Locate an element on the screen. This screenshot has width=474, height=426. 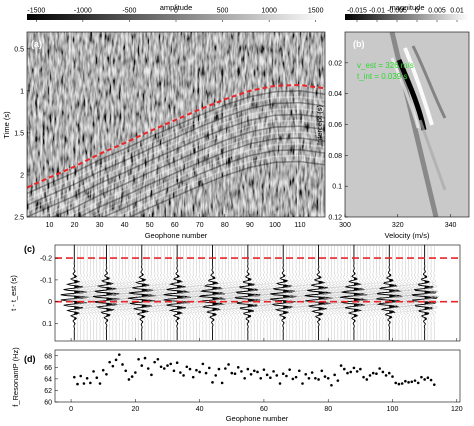
reflection-band is located at coordinates (194, 174).